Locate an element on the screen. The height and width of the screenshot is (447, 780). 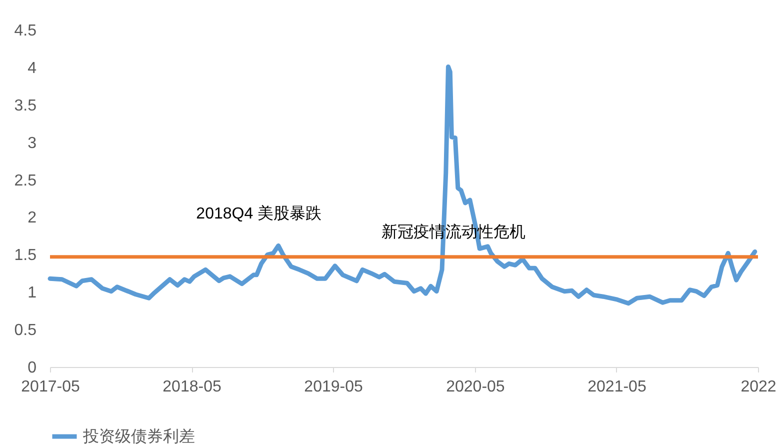
y-tick-label: 0.5 is located at coordinates (25, 331).